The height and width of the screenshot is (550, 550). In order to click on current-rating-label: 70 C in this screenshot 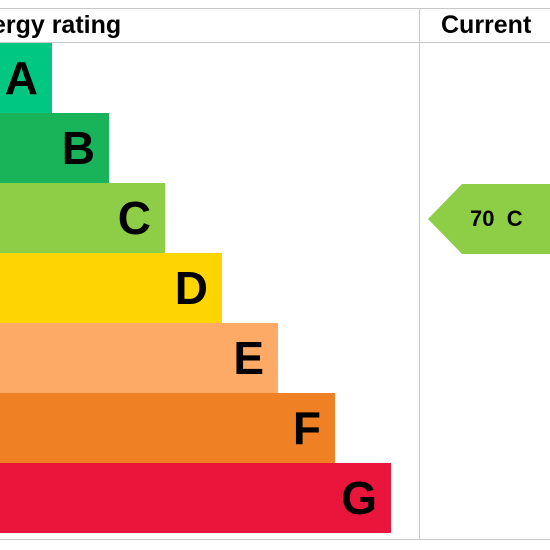, I will do `click(496, 218)`.